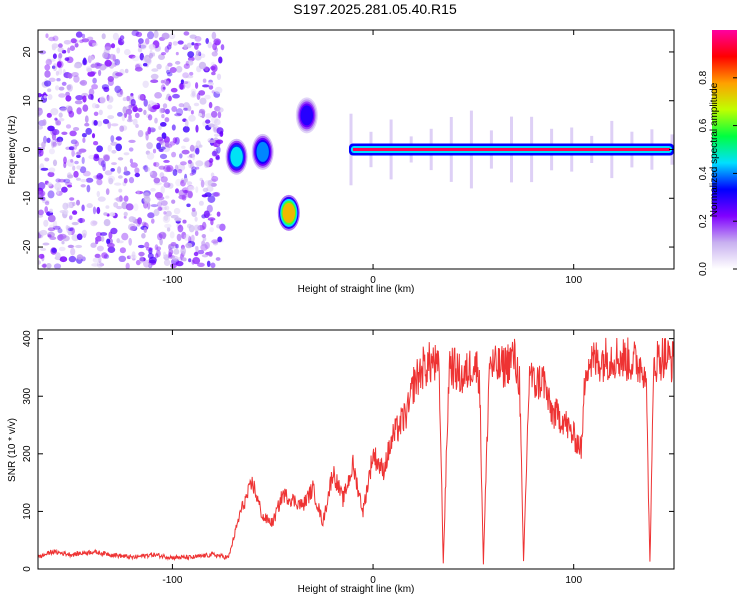 This screenshot has width=750, height=600. I want to click on spectrogram-y-tick-label: -10, so click(27, 198).